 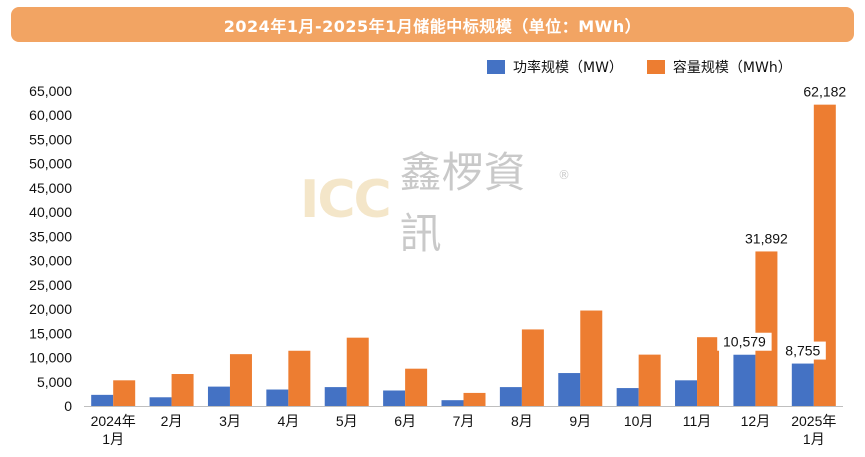 What do you see at coordinates (50, 309) in the screenshot?
I see `y-tick-label: 20,000` at bounding box center [50, 309].